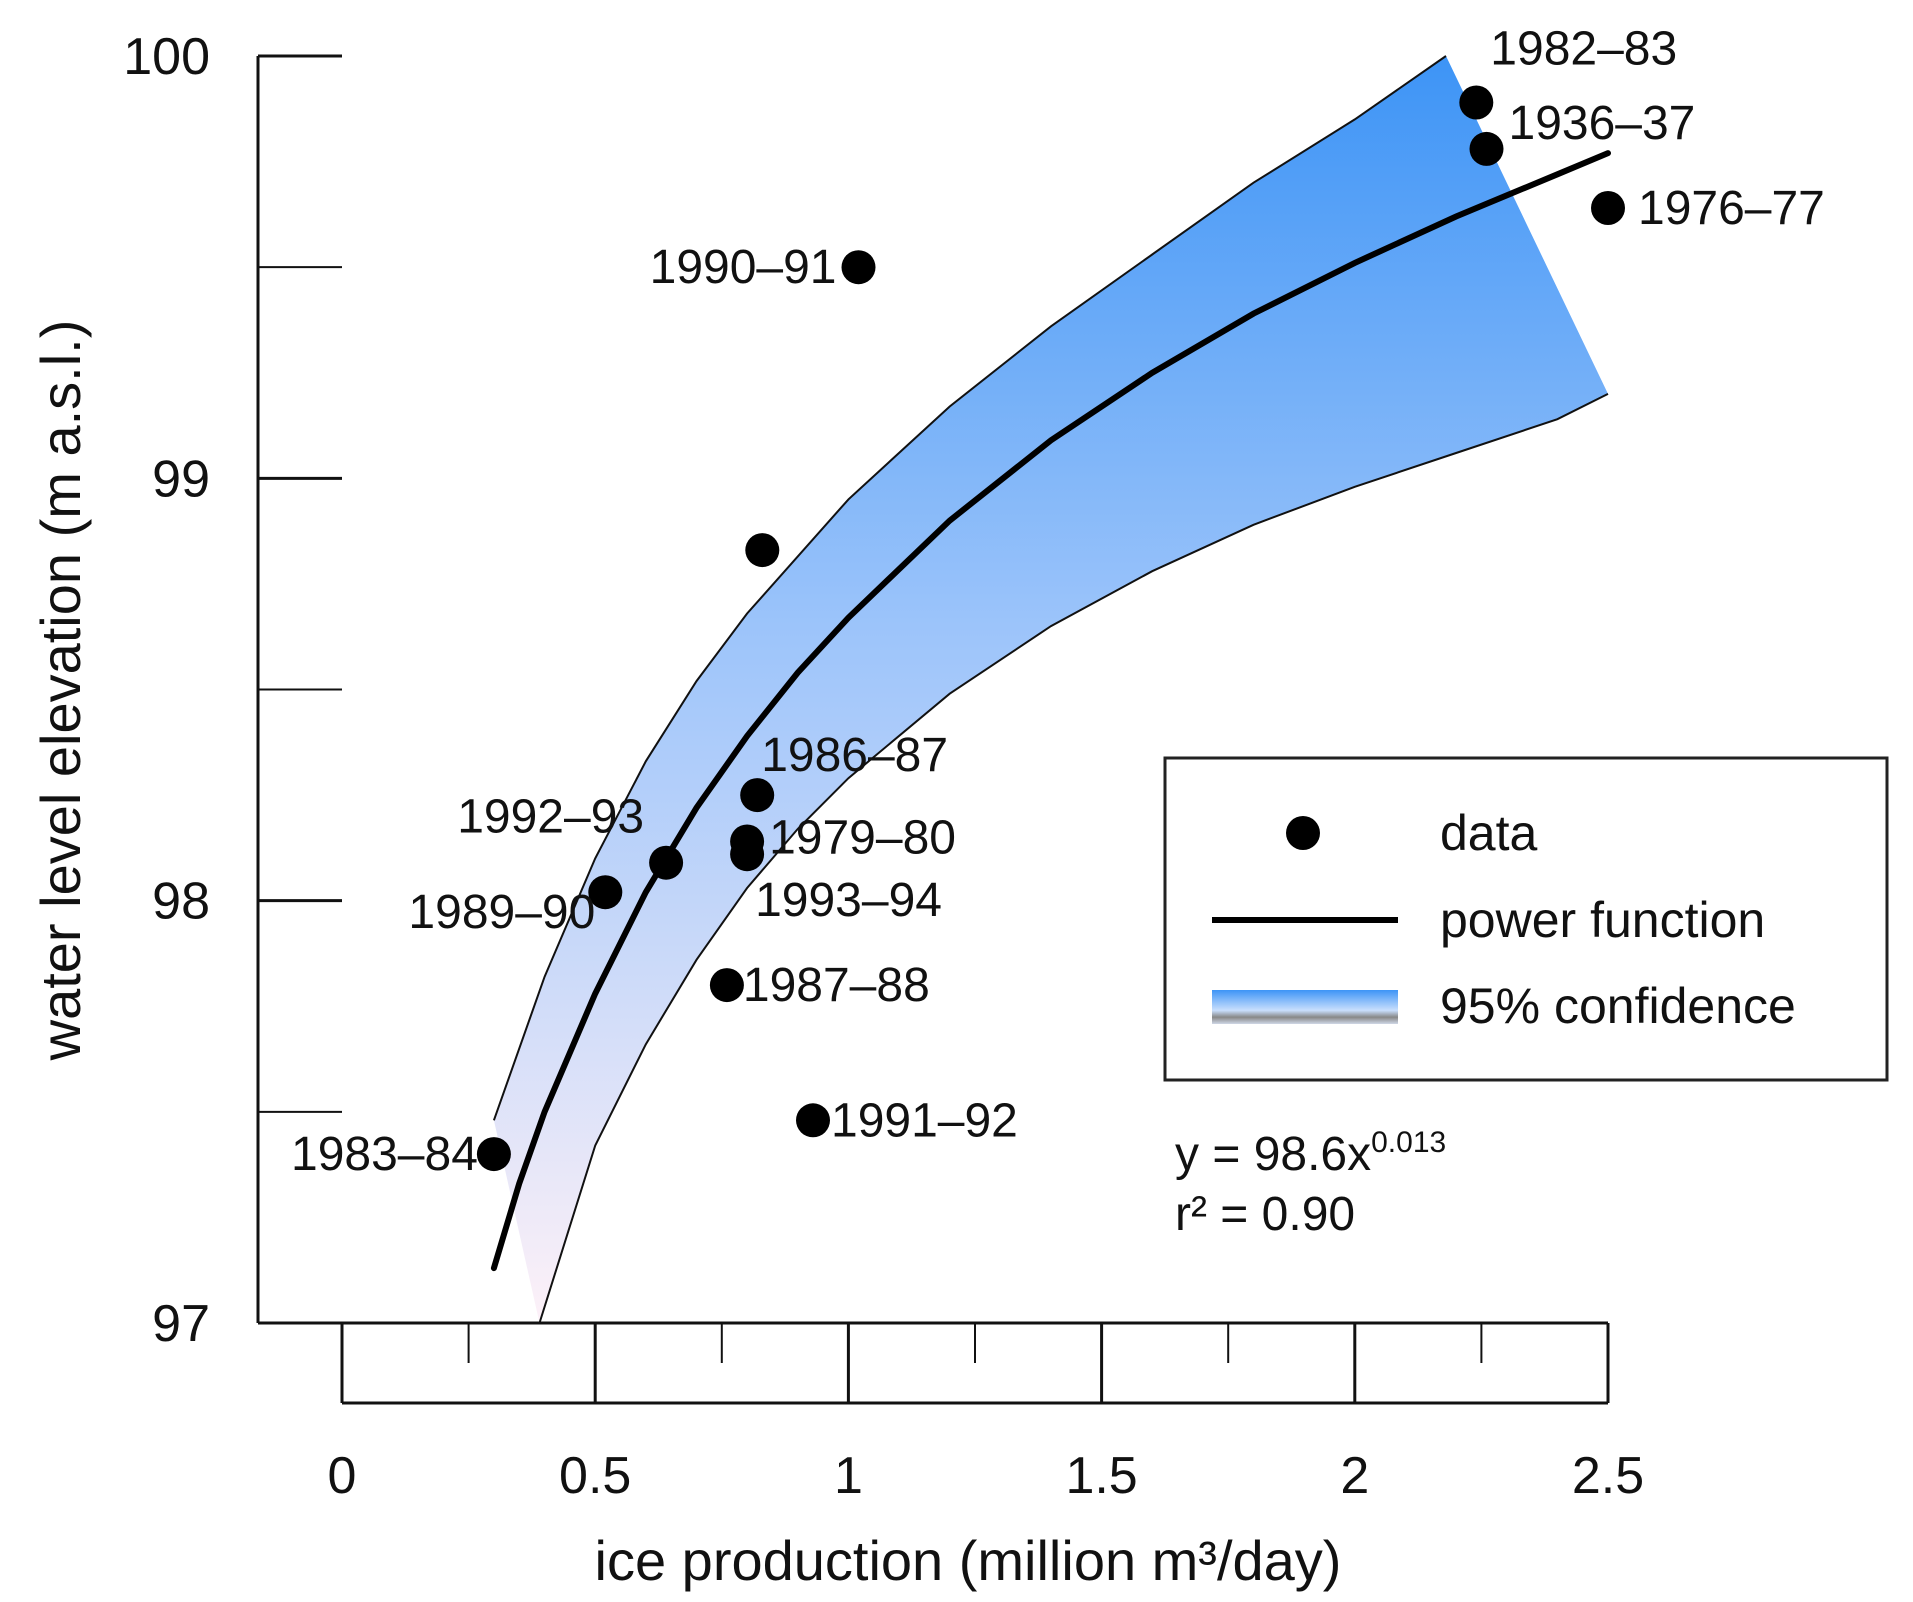 The width and height of the screenshot is (1913, 1602). I want to click on legend-label-data: data, so click(1489, 833).